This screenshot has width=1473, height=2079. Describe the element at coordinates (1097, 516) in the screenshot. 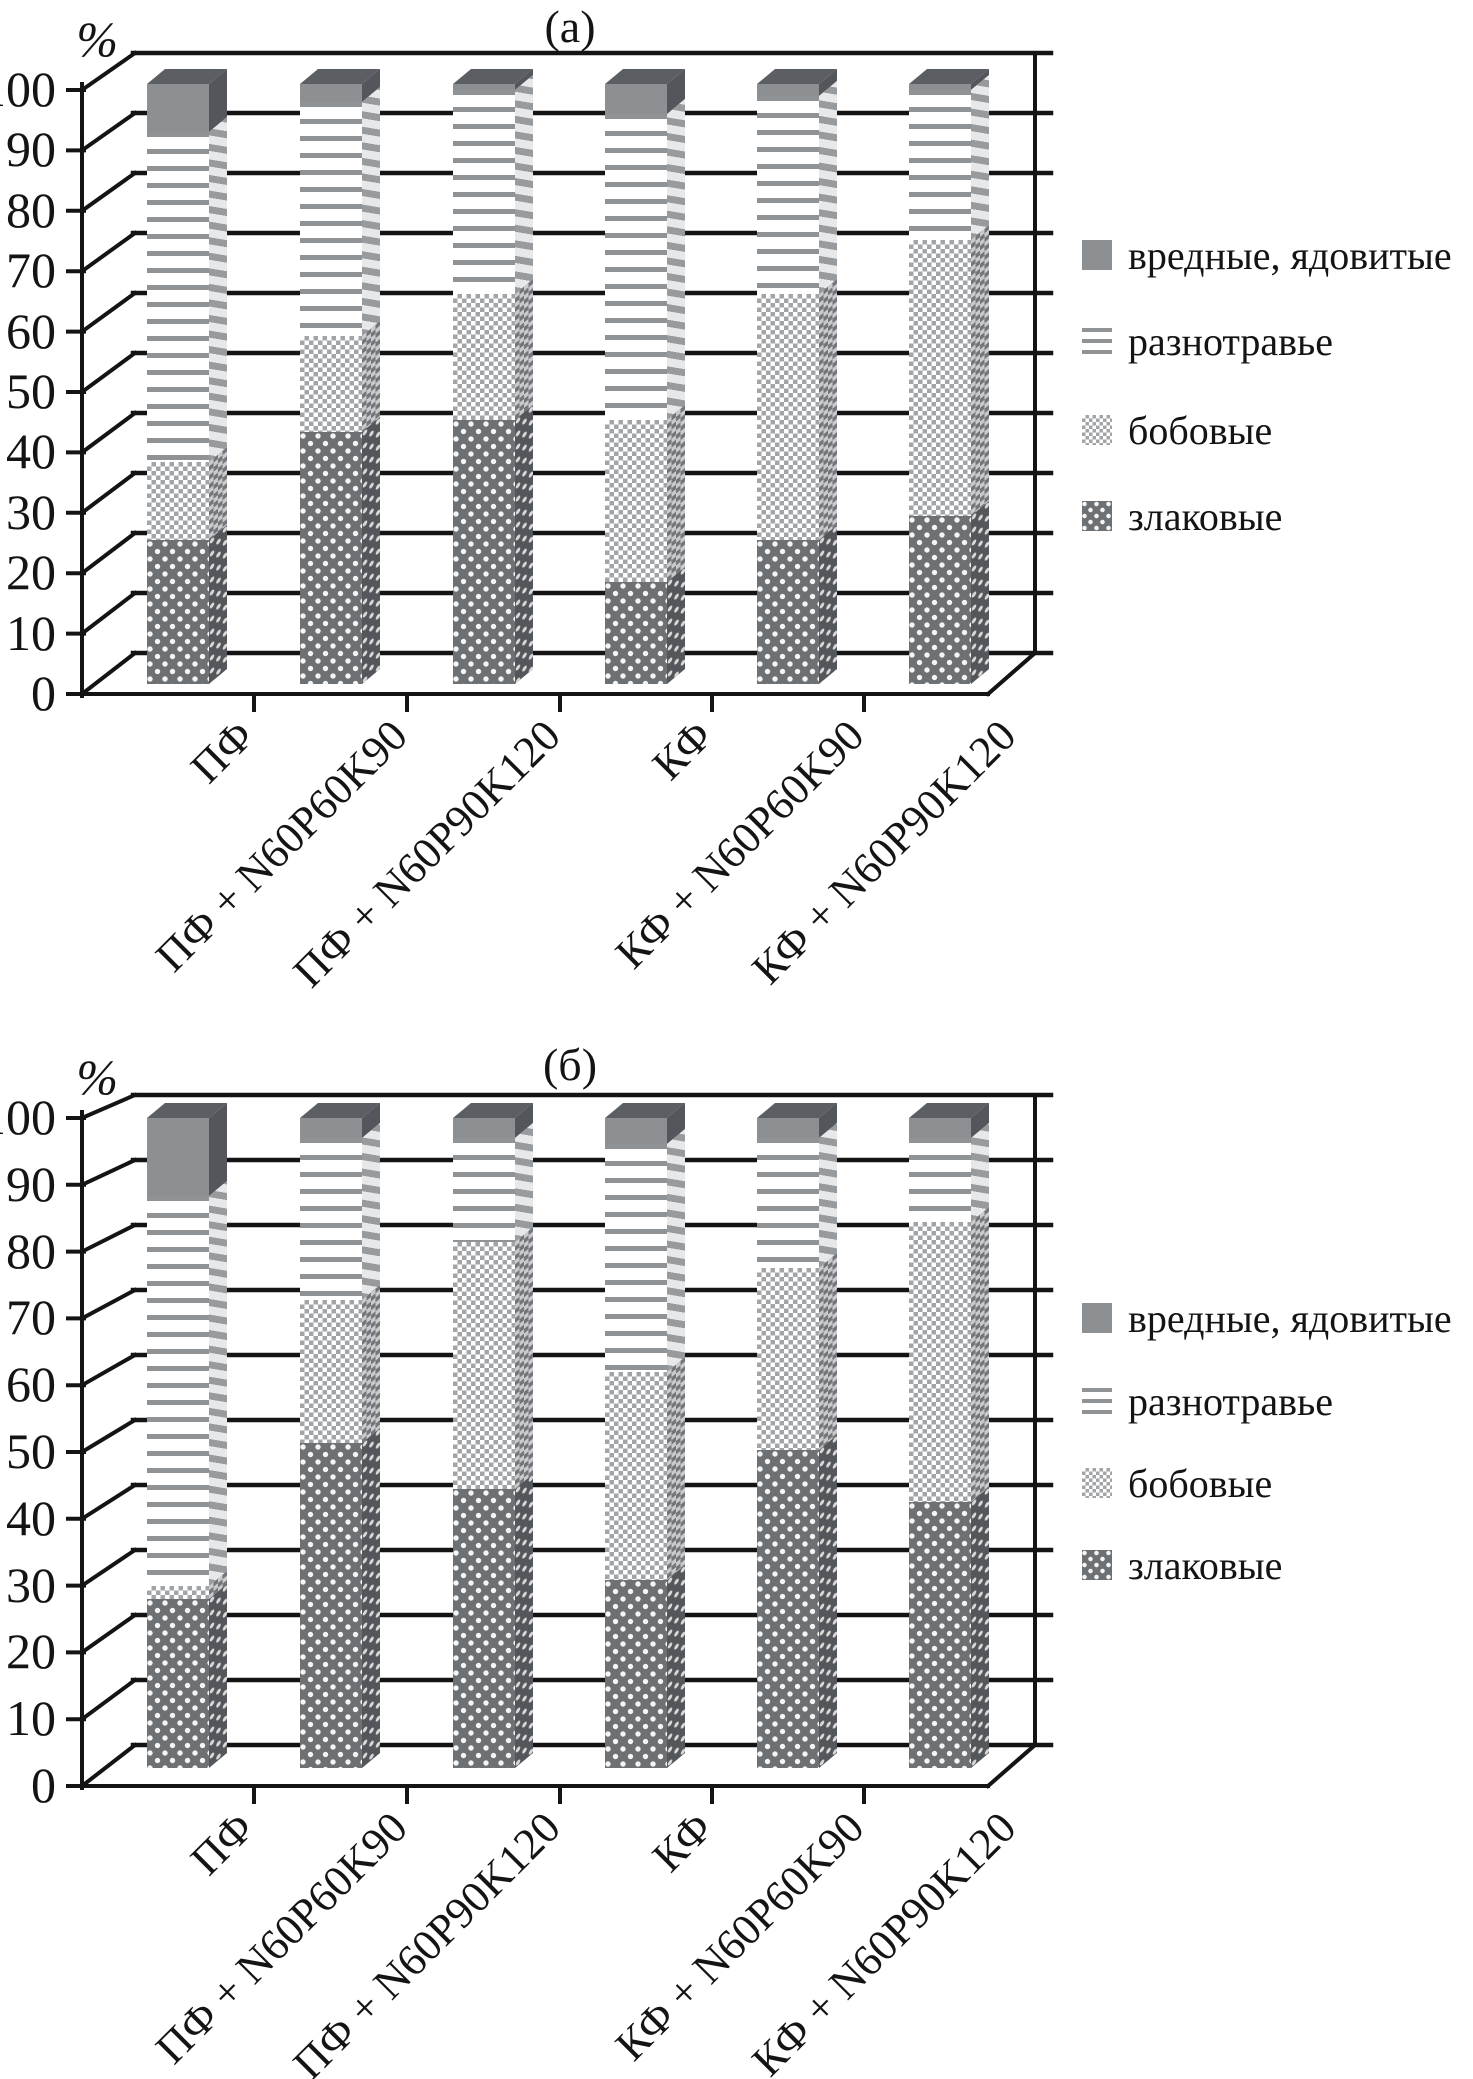

I see `legend-swatch-zlakovye-icon` at that location.